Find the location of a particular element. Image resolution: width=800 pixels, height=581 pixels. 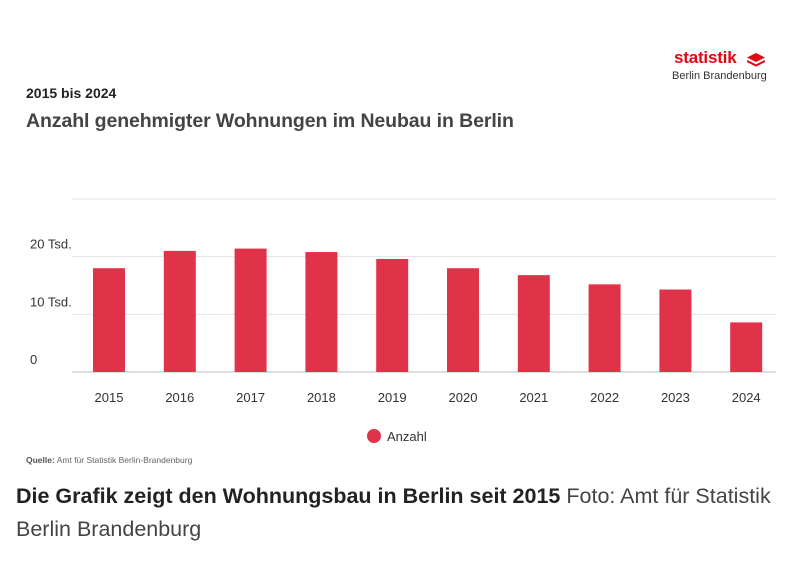

logo-wordmark: statistik is located at coordinates (705, 57).